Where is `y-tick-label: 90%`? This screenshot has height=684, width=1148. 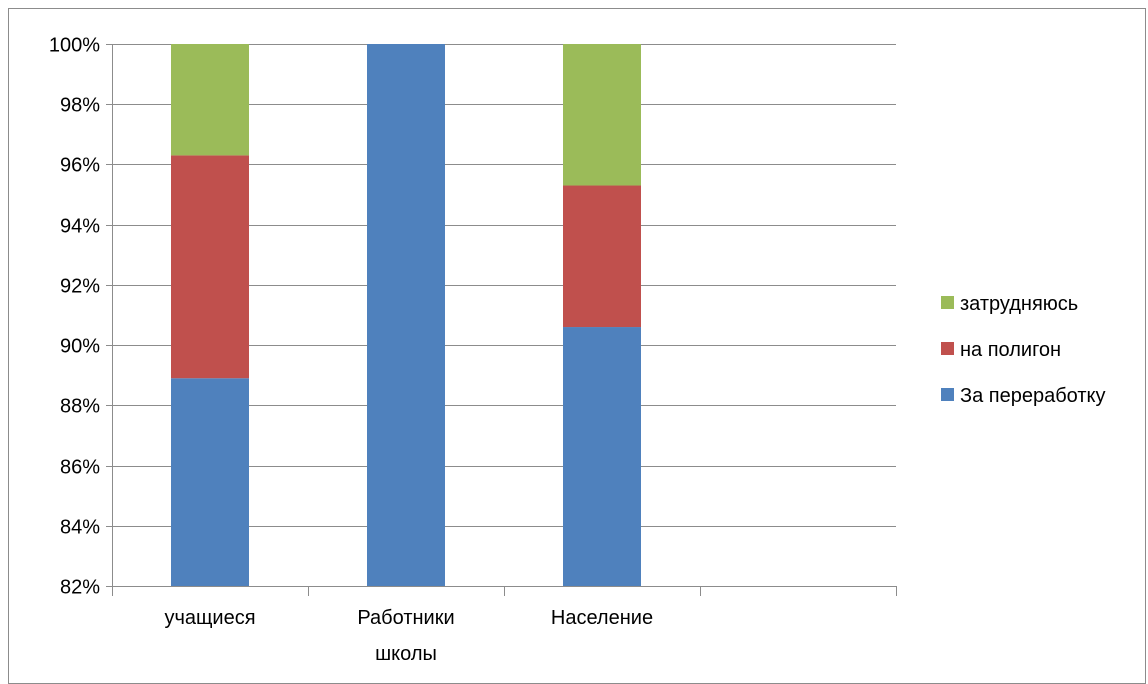 y-tick-label: 90% is located at coordinates (80, 347).